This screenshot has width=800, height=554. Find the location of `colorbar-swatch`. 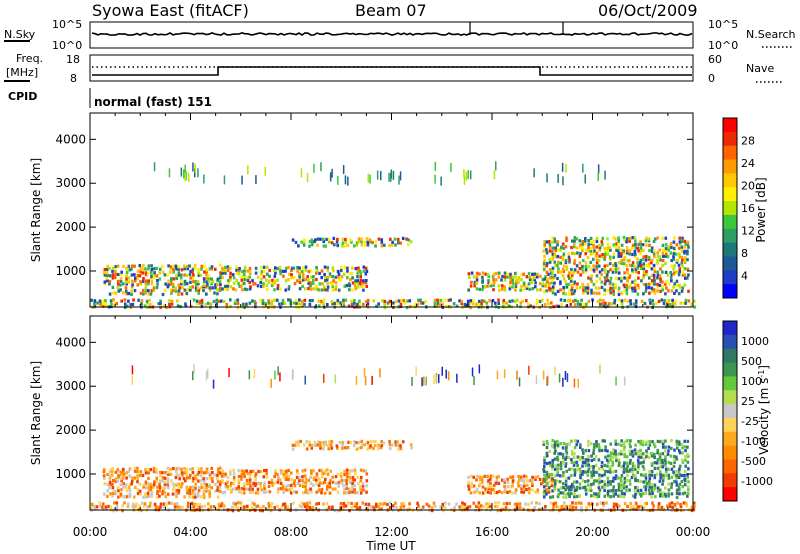

colorbar-swatch is located at coordinates (730, 291).